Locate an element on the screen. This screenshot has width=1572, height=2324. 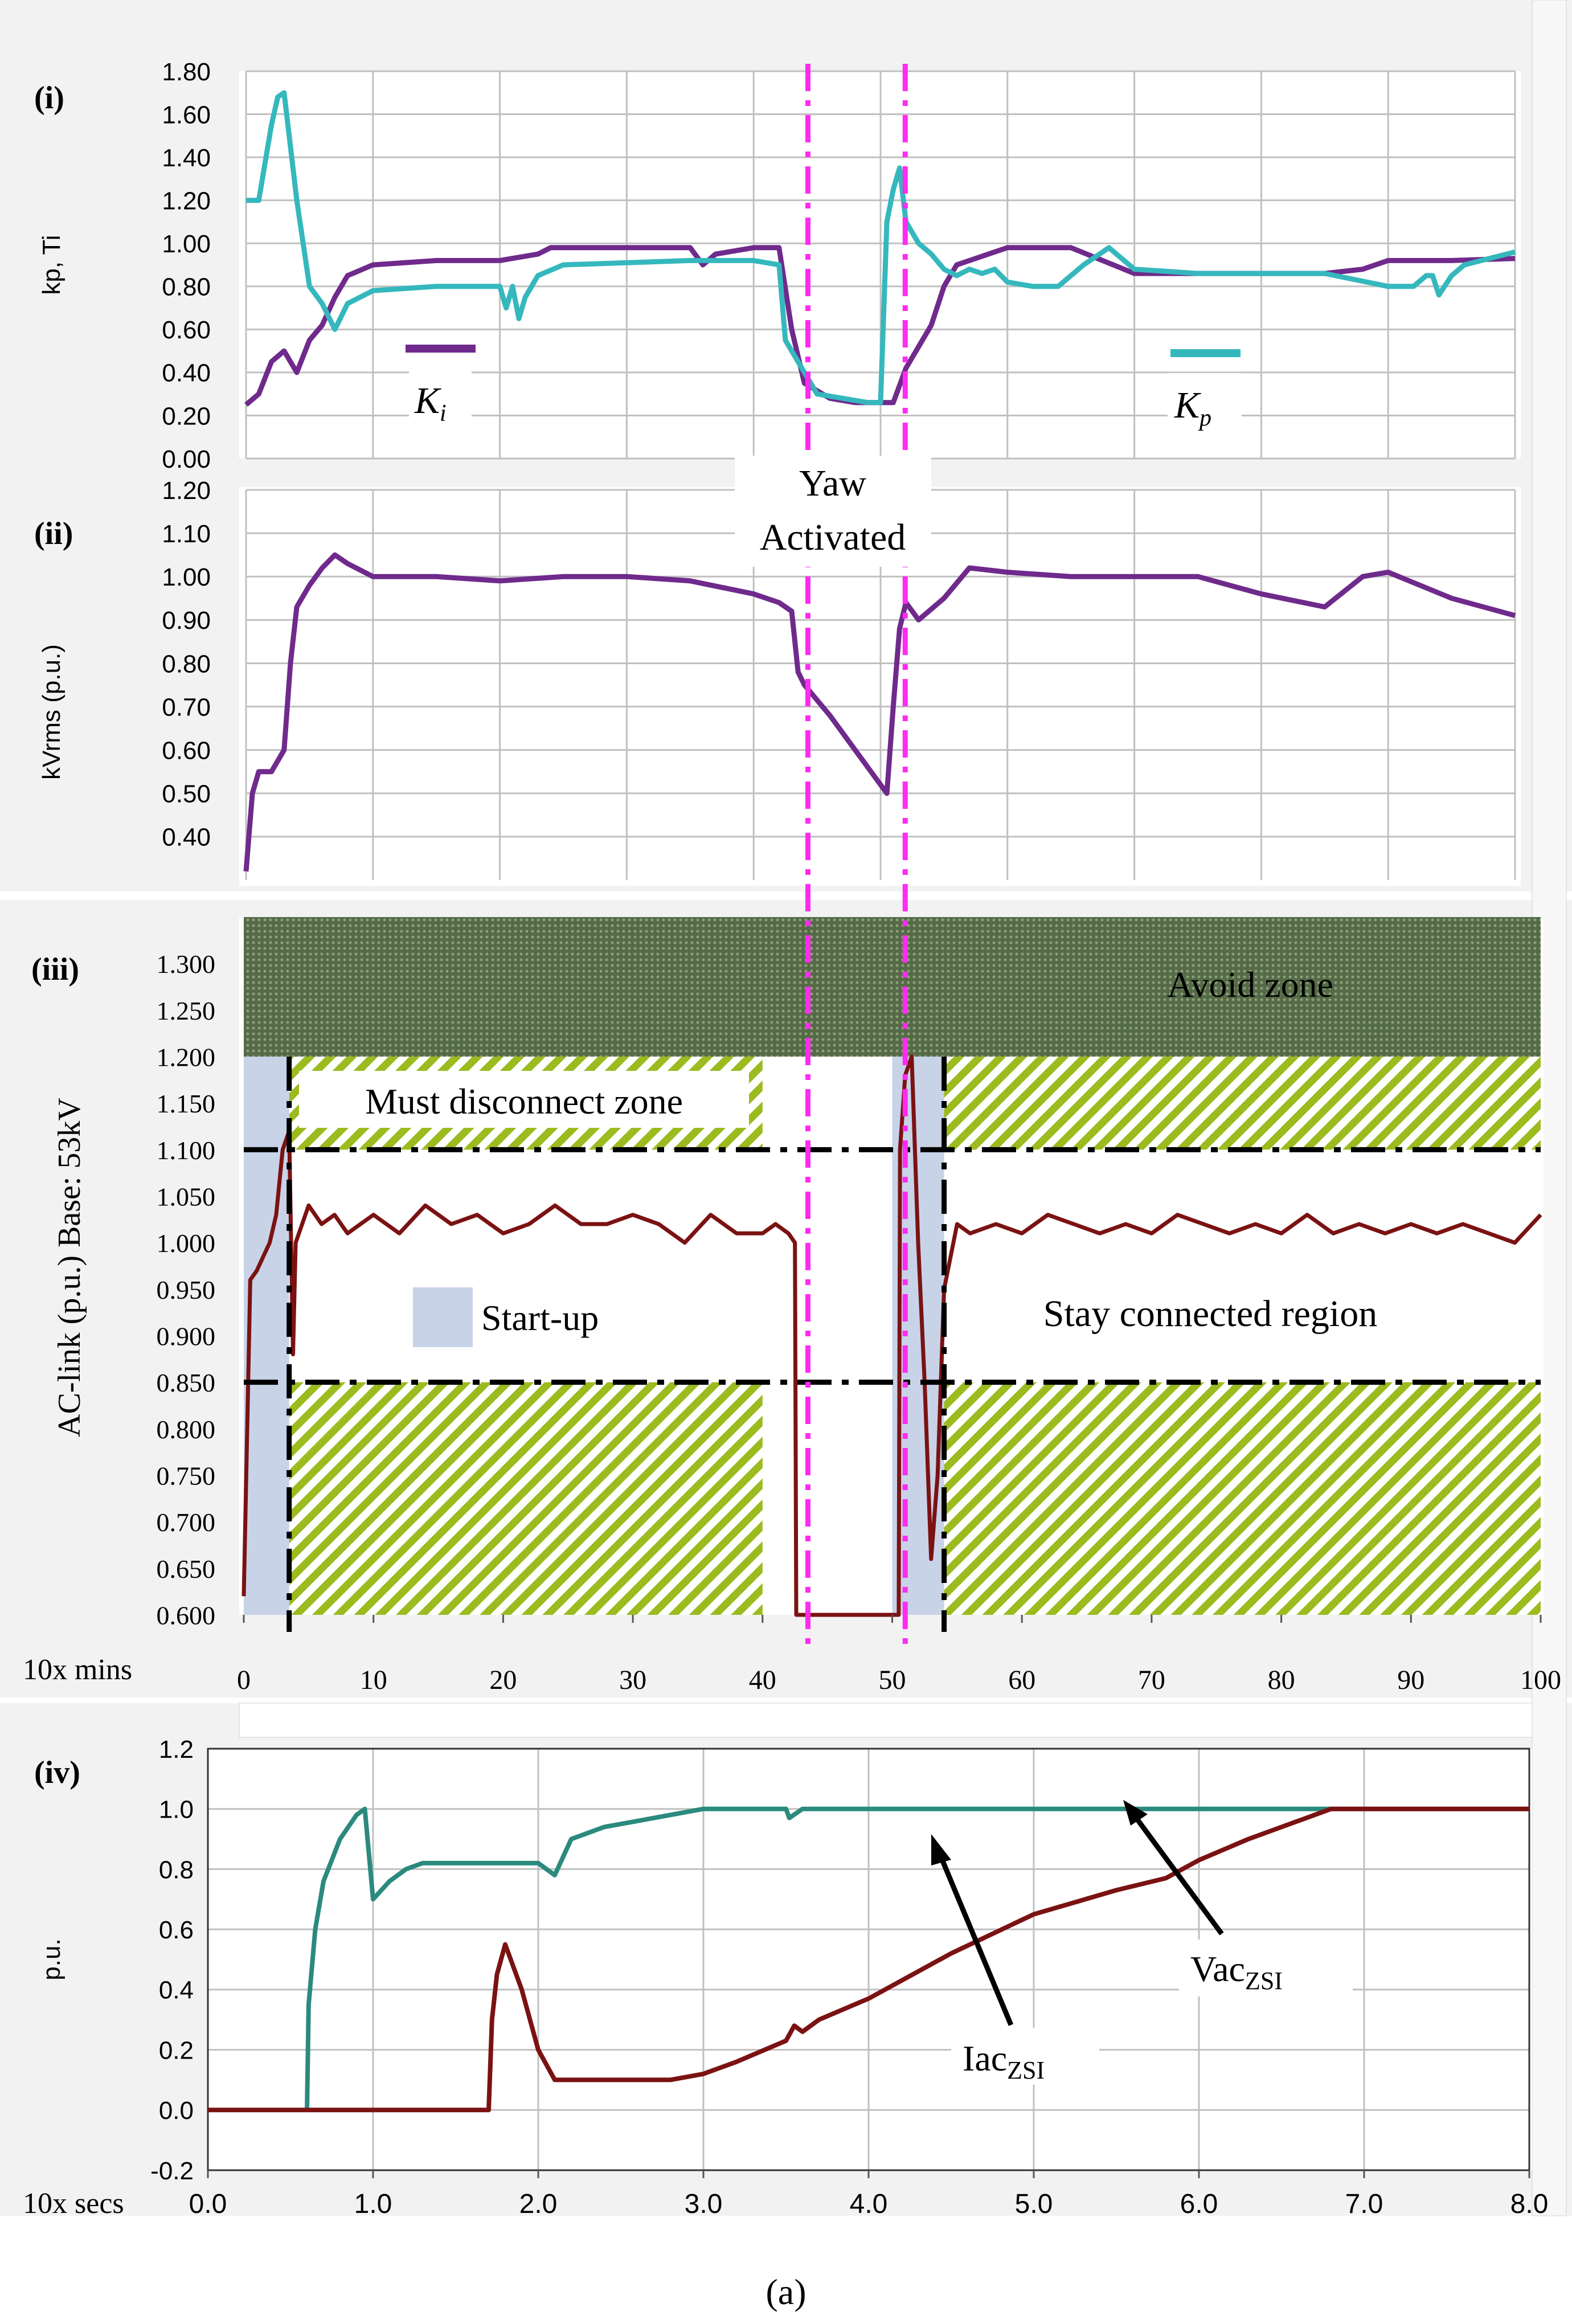
panel-iii-xtick-9: 90 is located at coordinates (1411, 1680).